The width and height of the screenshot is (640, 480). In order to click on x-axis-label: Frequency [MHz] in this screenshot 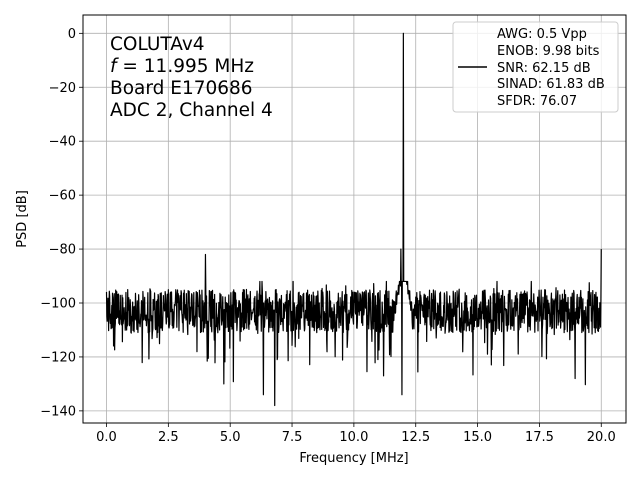, I will do `click(353, 458)`.